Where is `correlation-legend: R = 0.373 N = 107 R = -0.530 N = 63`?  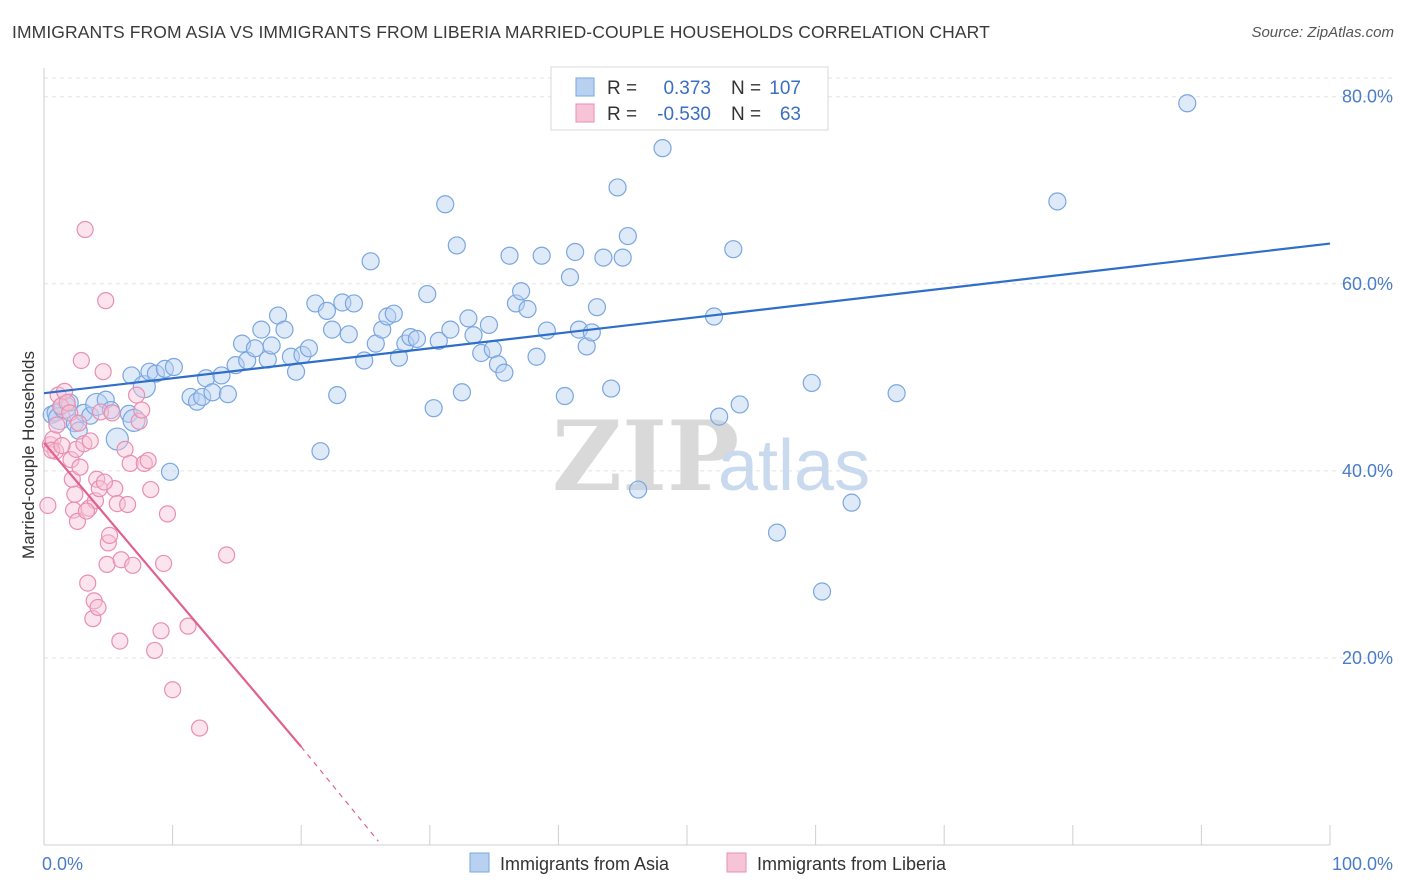
correlation-legend: R = 0.373 N = 107 R = -0.530 N = 63 is located at coordinates (689, 98).